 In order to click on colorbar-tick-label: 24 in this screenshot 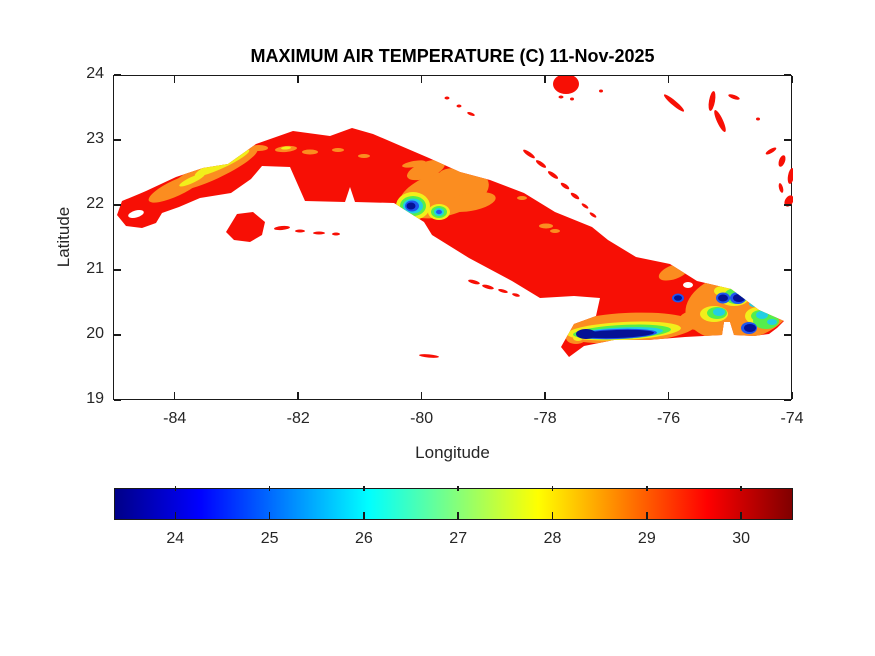, I will do `click(175, 538)`.